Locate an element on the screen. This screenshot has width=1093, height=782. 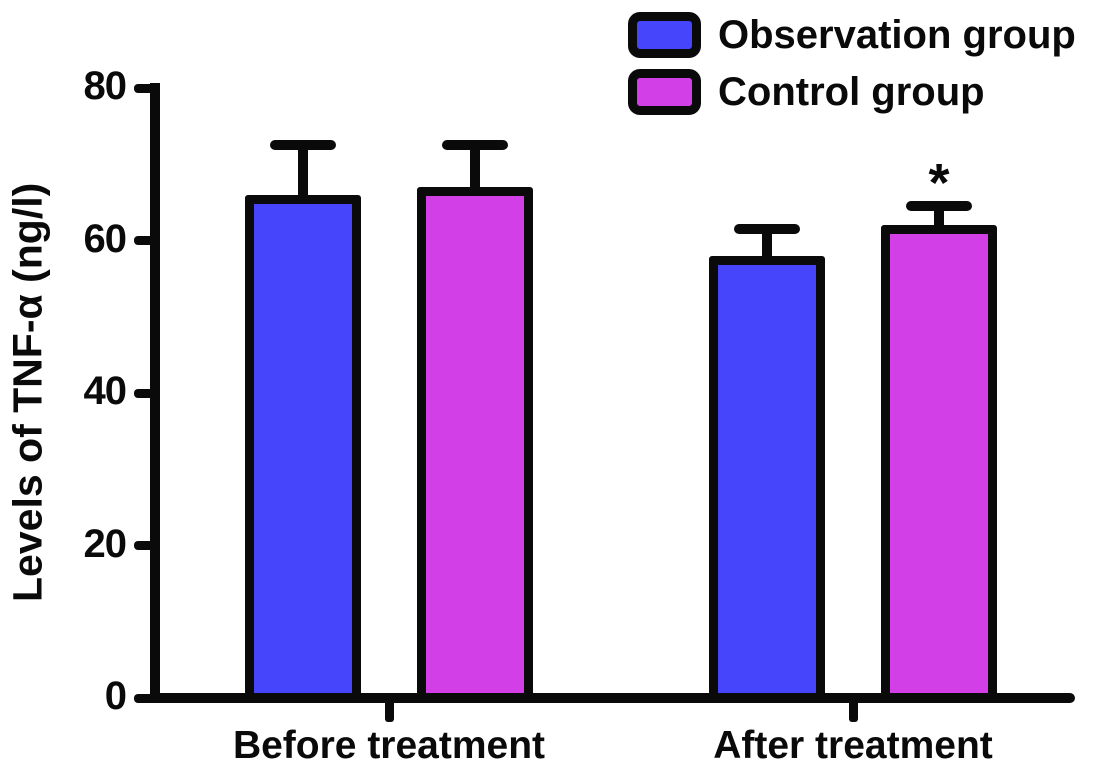
legend-item-control-group: Control group is located at coordinates (852, 92).